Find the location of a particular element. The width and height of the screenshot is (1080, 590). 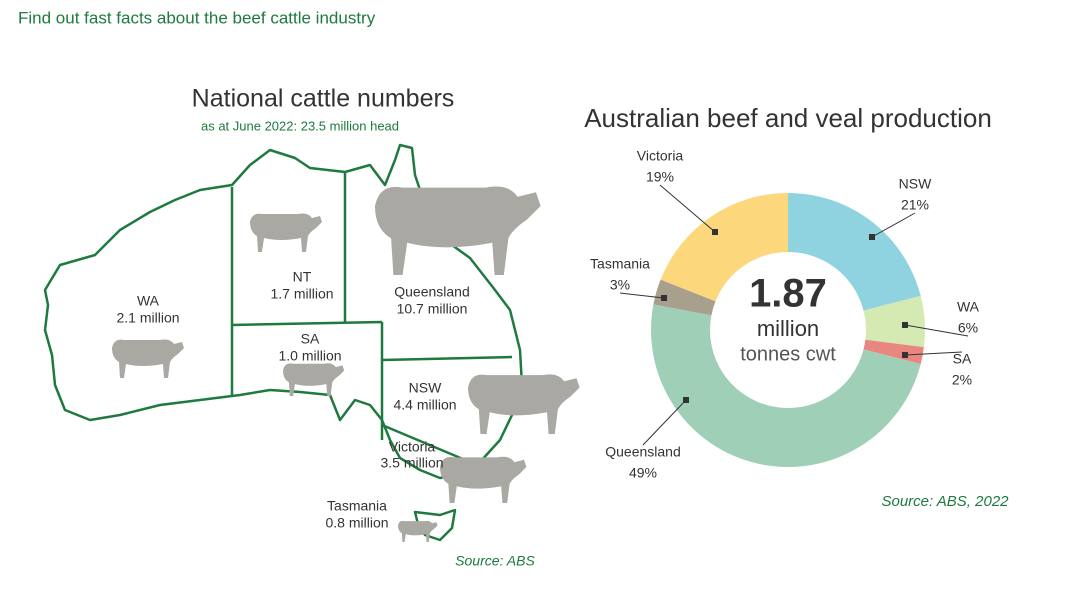

map-subtitle: as at June 2022: 23.5 million head is located at coordinates (300, 125).